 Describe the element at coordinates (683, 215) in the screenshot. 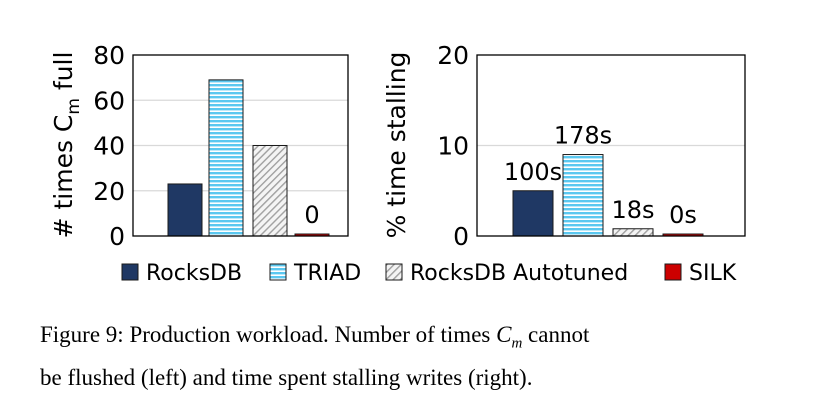

I see `data-label: 0s` at that location.